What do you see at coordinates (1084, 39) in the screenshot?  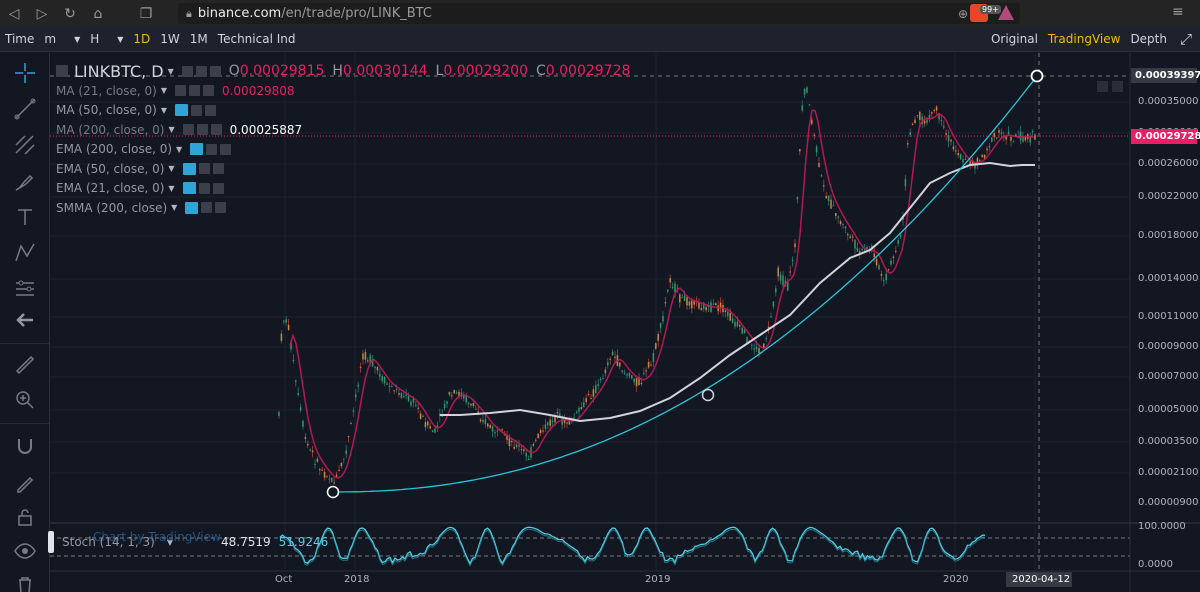 I see `view-tradingview-tab: TradingView` at bounding box center [1084, 39].